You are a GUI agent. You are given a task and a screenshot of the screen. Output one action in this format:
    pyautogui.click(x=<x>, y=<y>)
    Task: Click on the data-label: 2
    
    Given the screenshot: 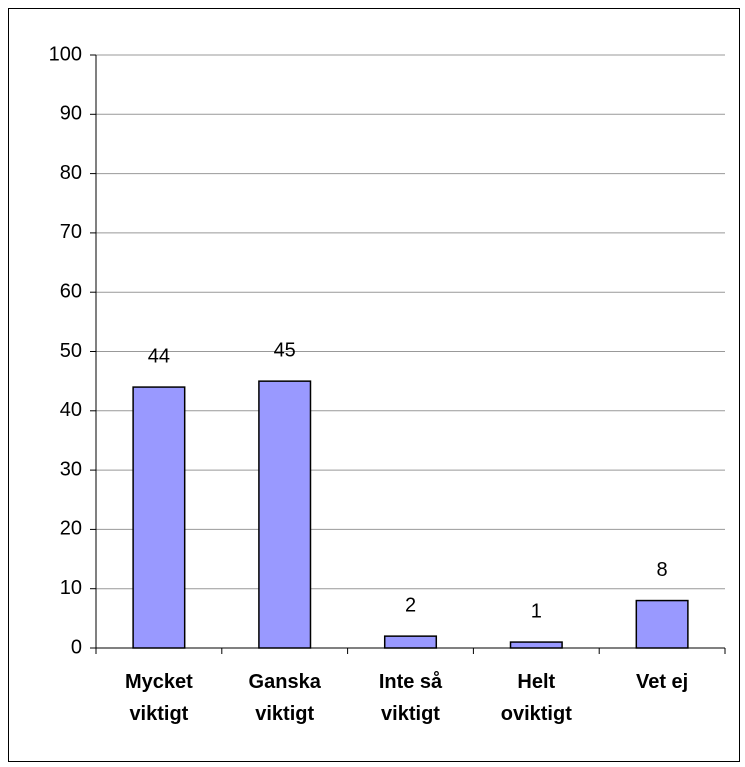 What is the action you would take?
    pyautogui.click(x=410, y=605)
    